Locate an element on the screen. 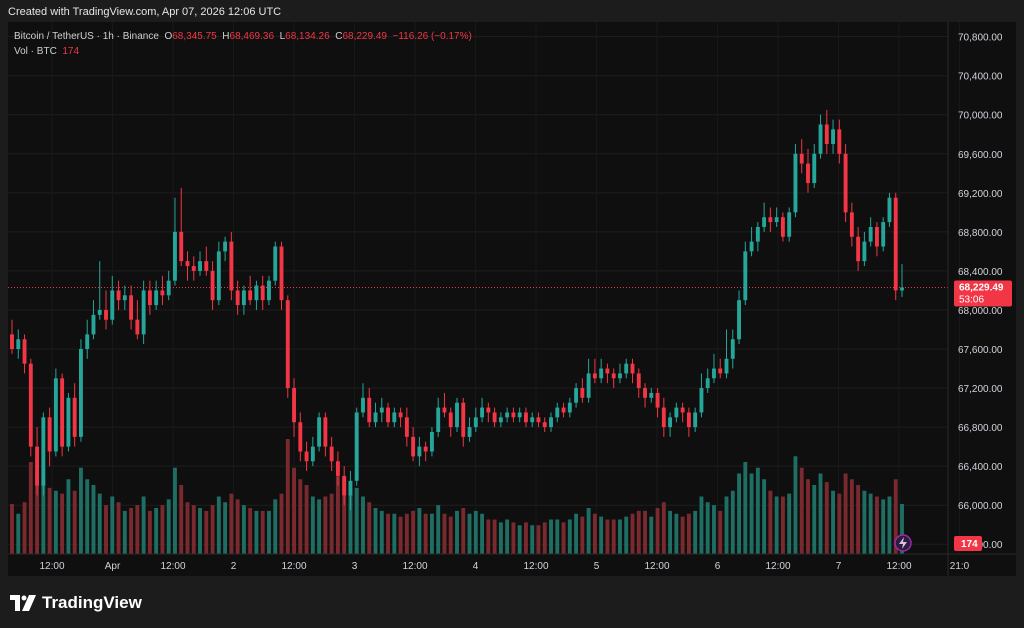 This screenshot has width=1024, height=628. low-value: 68,134.26 is located at coordinates (307, 36).